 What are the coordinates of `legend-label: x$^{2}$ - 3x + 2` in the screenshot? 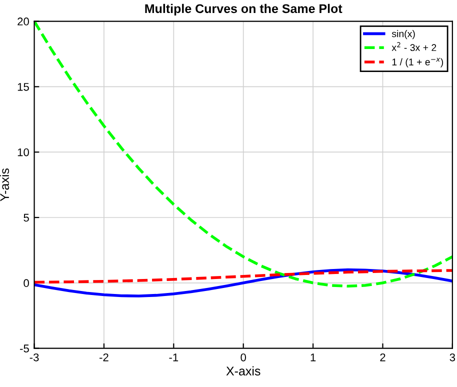 It's located at (414, 47).